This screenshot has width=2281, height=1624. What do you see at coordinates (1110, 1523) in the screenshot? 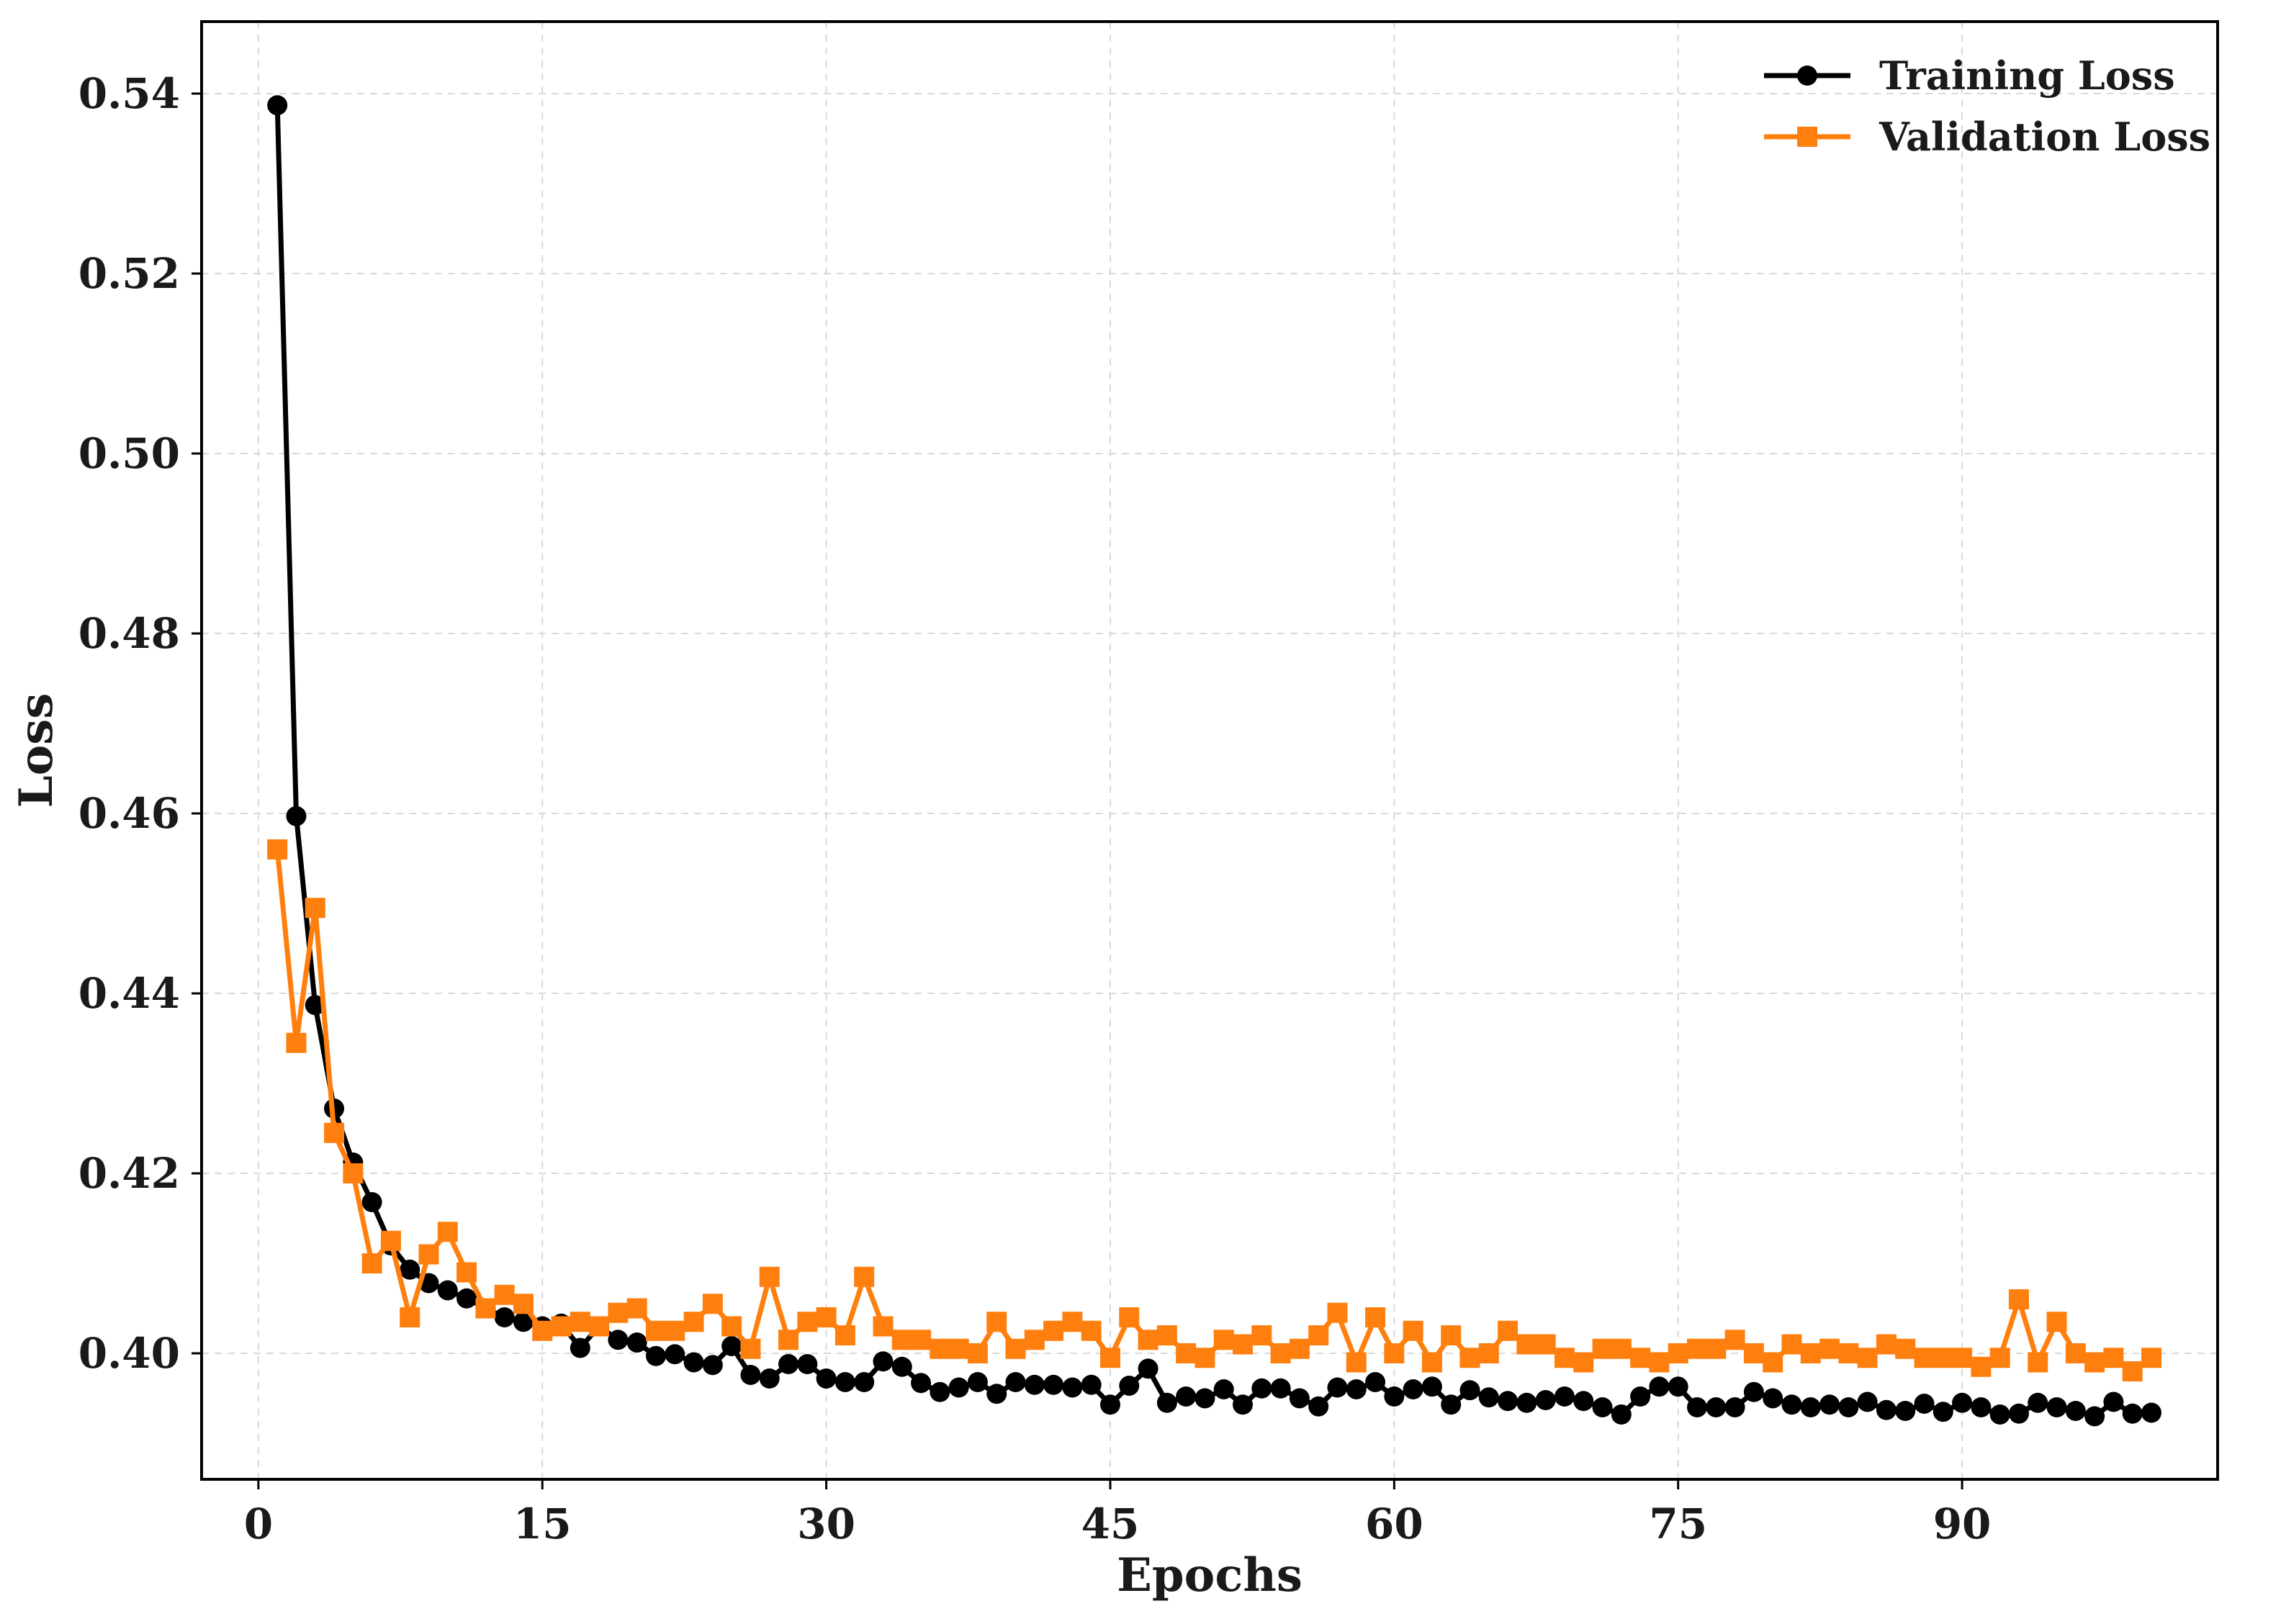
I see `x-tick-label: 45` at bounding box center [1110, 1523].